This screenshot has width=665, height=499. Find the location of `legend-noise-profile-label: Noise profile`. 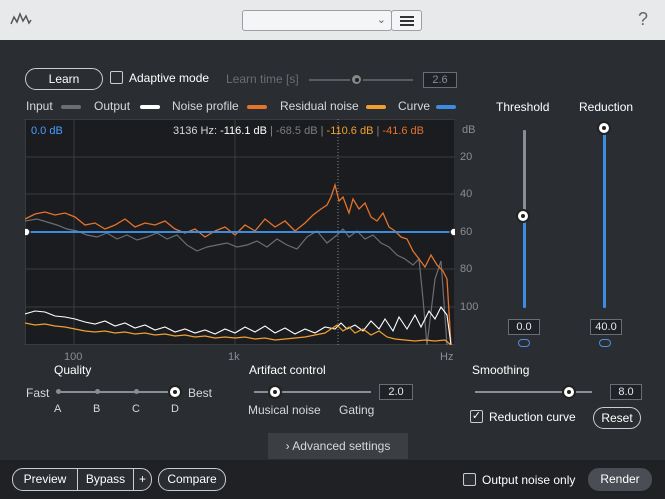

legend-noise-profile-label: Noise profile is located at coordinates (205, 106).